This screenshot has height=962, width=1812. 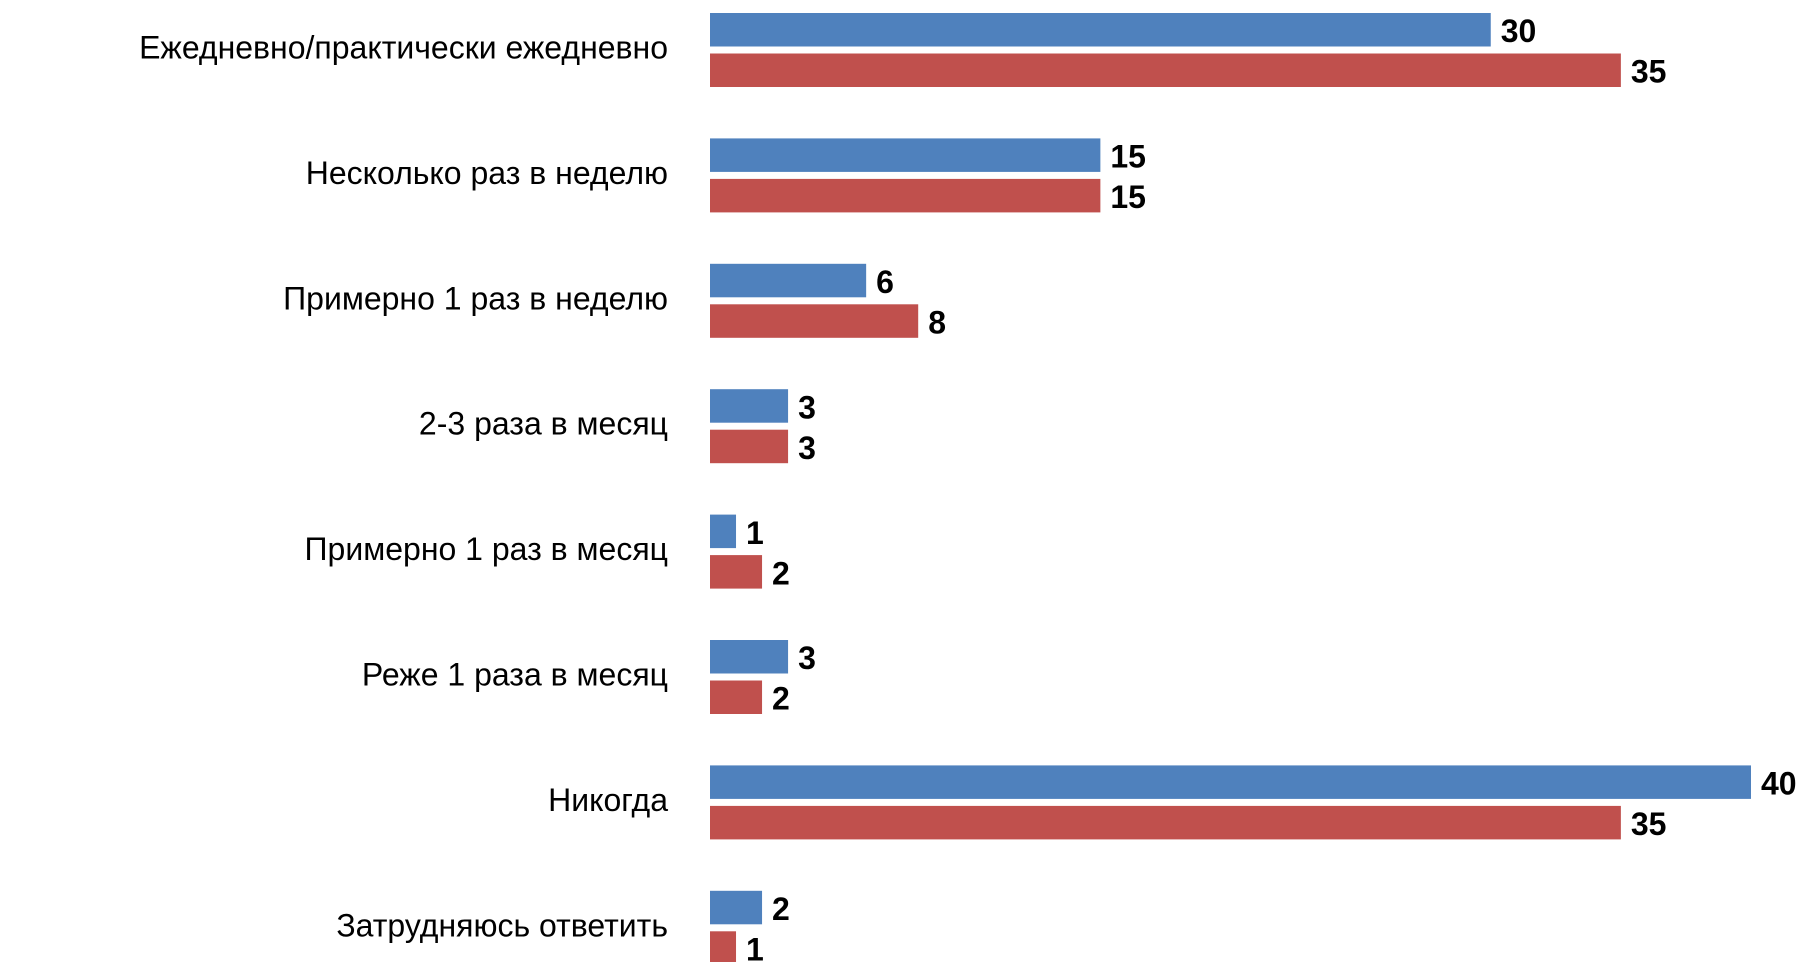 I want to click on category-label: Несколько раз в неделю, so click(x=487, y=173).